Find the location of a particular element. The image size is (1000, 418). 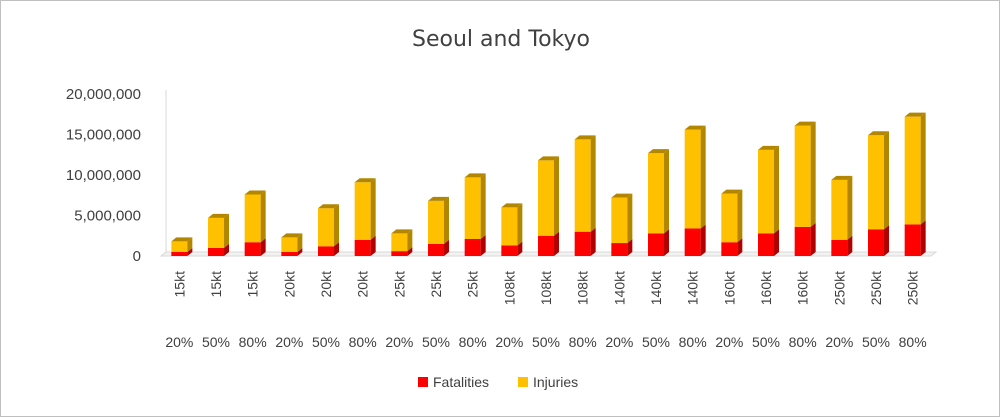

chart-title: Seoul and Tokyo is located at coordinates (501, 39).